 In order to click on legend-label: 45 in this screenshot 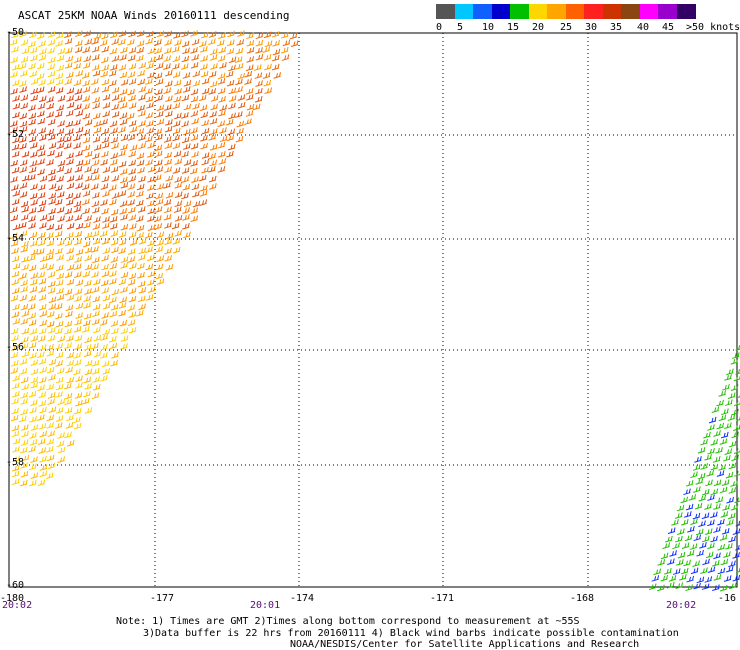, I will do `click(668, 27)`.